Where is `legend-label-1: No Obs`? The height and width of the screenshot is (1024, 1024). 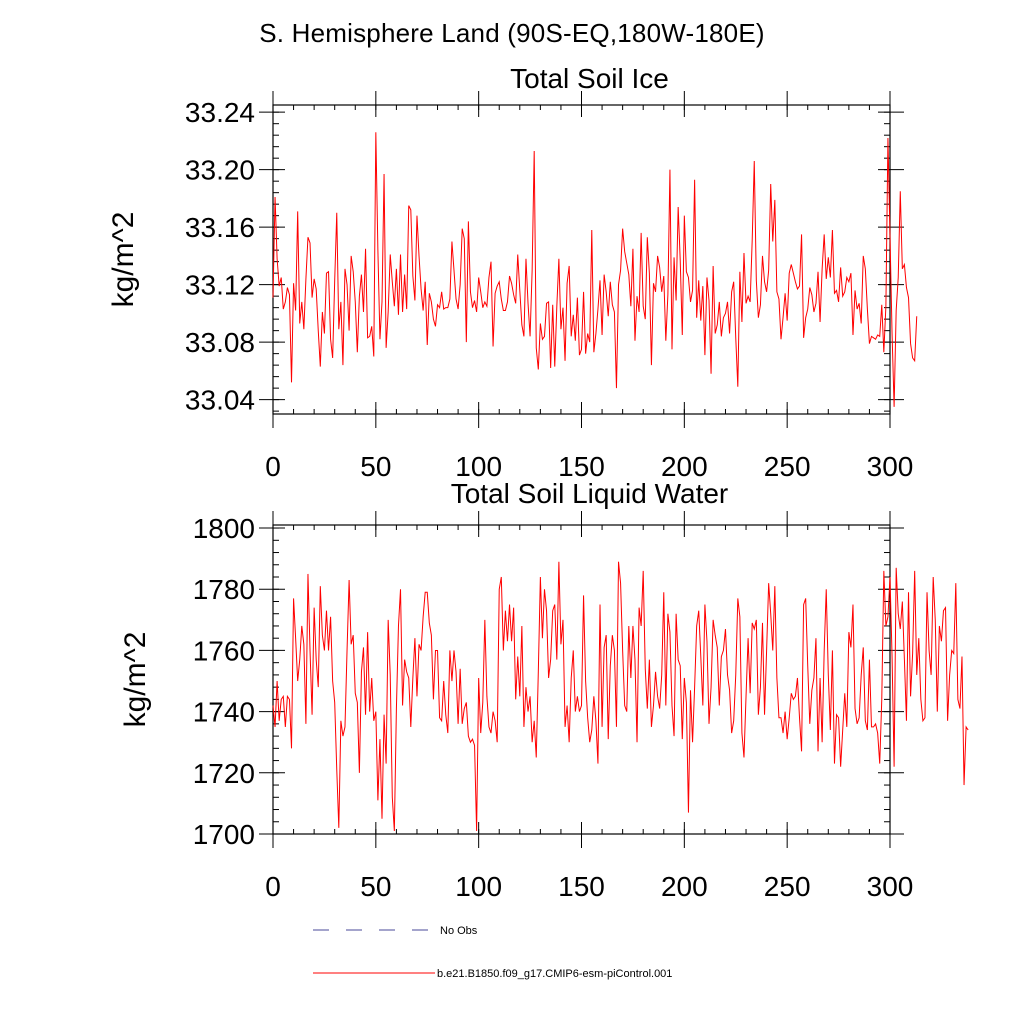
legend-label-1: No Obs is located at coordinates (459, 931).